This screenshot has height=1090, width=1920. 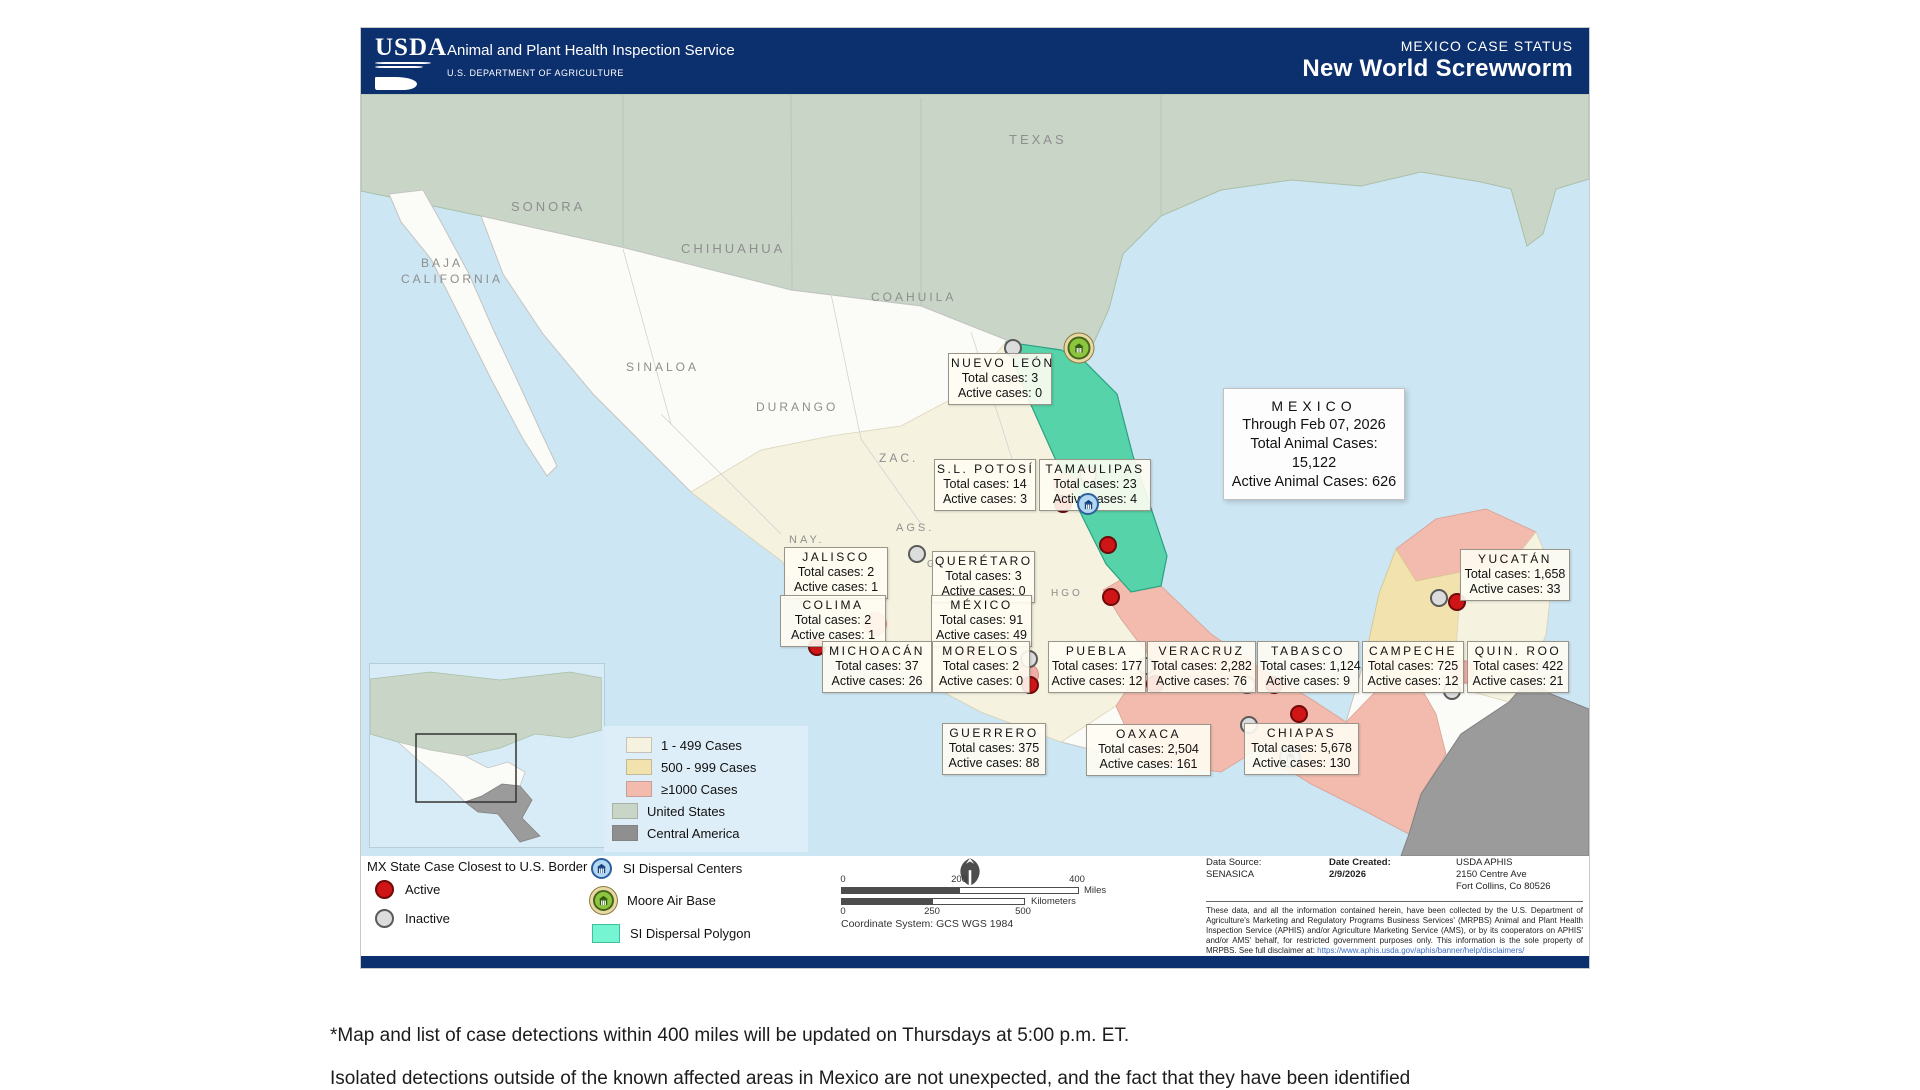 What do you see at coordinates (706, 767) in the screenshot?
I see `map-legend-row-500-999-cases: 500 - 999 Cases` at bounding box center [706, 767].